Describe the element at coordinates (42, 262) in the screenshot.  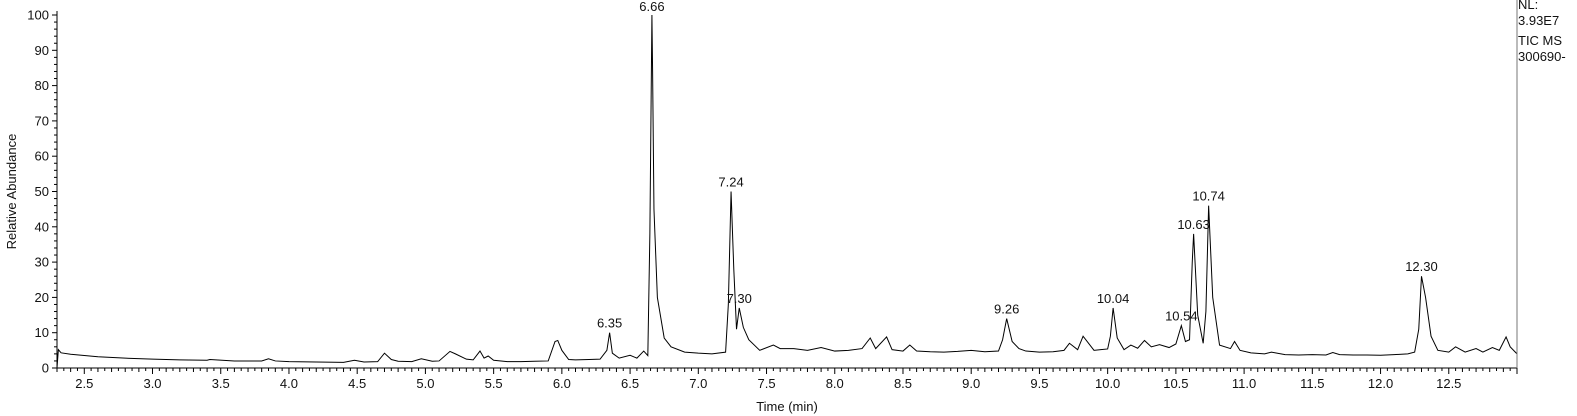
I see `y-tick-label: 30` at that location.